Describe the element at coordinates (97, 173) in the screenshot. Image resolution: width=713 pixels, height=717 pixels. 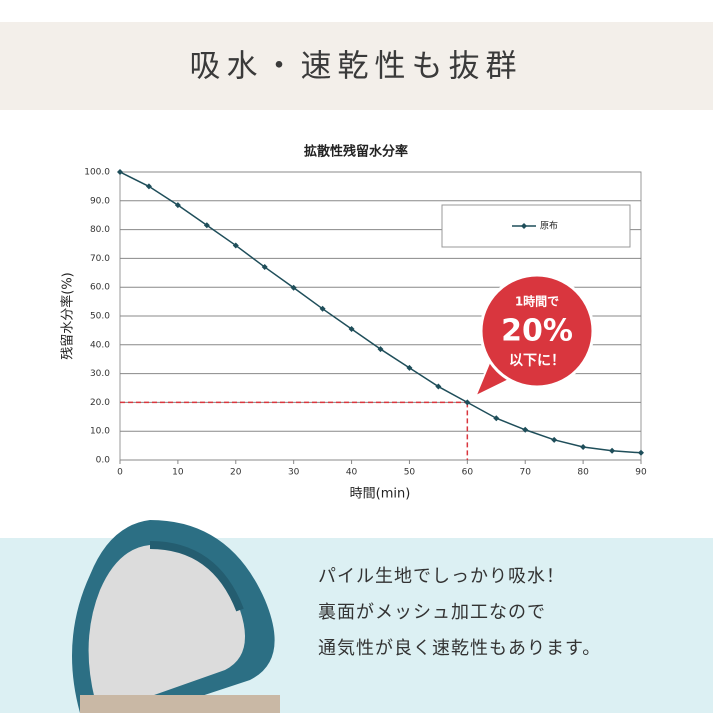
I see `y-tick-label: 100.0` at that location.